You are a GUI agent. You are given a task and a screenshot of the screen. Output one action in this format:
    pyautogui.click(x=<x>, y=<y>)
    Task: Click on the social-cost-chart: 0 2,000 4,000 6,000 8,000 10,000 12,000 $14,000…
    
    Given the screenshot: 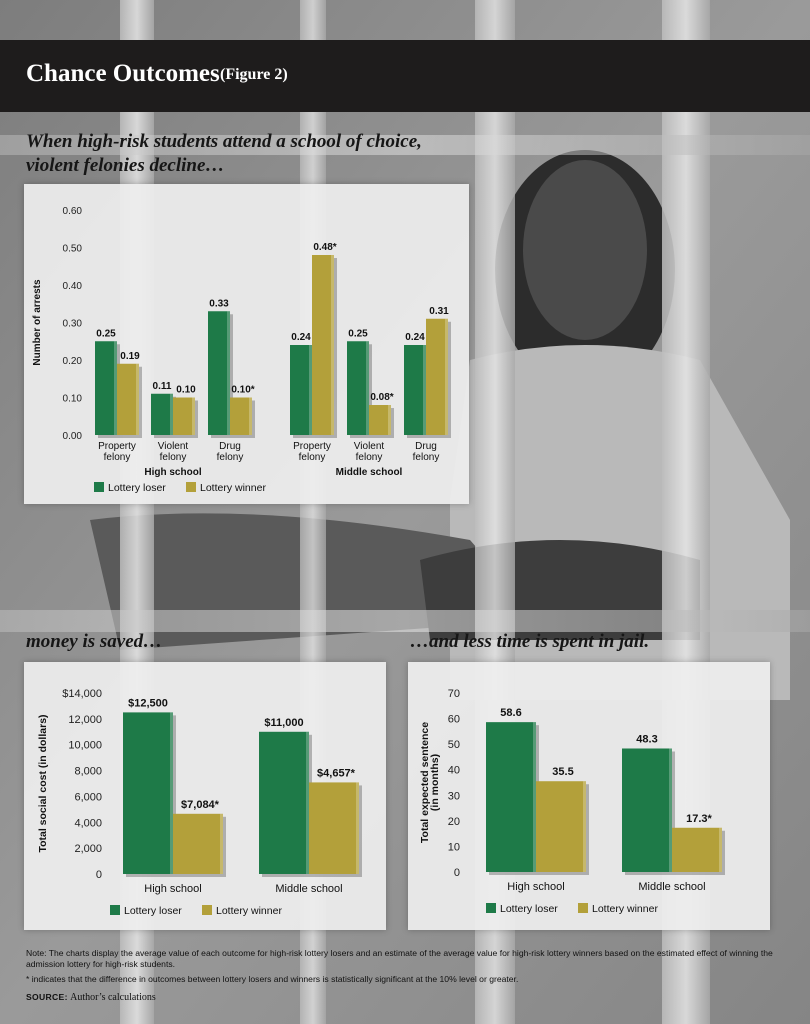 What is the action you would take?
    pyautogui.click(x=199, y=802)
    